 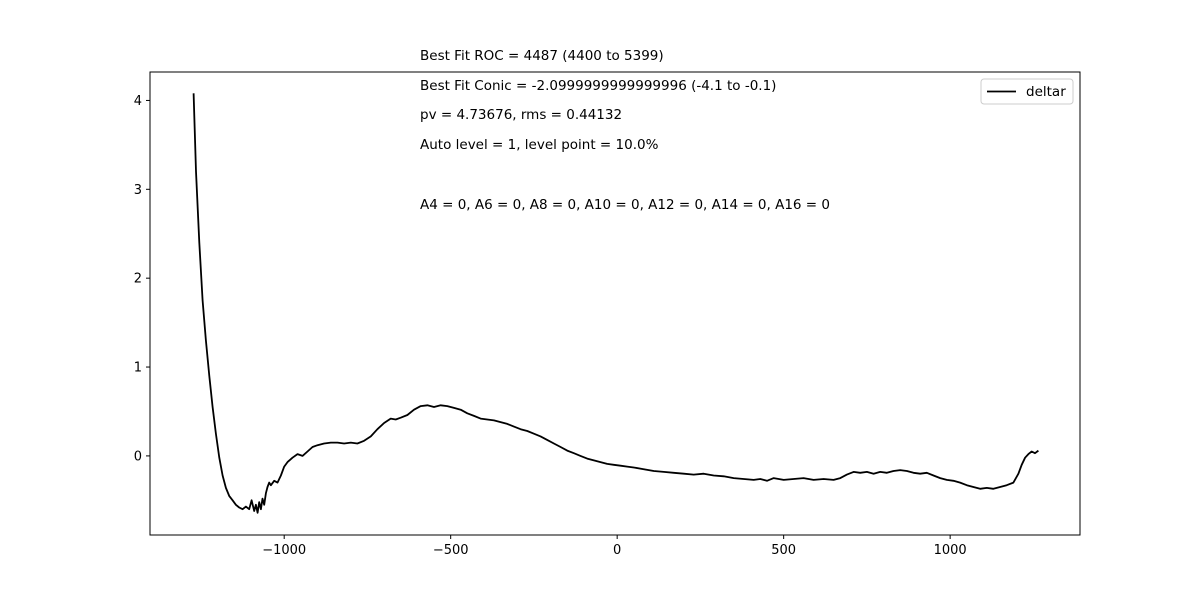 What do you see at coordinates (539, 145) in the screenshot?
I see `annotation-line: Auto level = 1, level point = 10.0%` at bounding box center [539, 145].